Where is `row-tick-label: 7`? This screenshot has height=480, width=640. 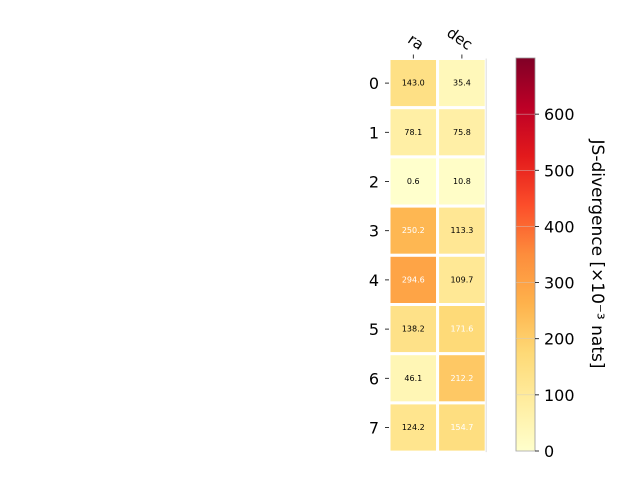 row-tick-label: 7 is located at coordinates (374, 428).